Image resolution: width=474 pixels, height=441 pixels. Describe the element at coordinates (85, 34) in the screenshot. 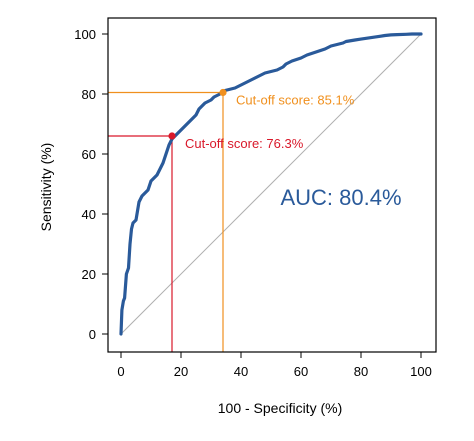

I see `y-tick-label-5: 100` at that location.